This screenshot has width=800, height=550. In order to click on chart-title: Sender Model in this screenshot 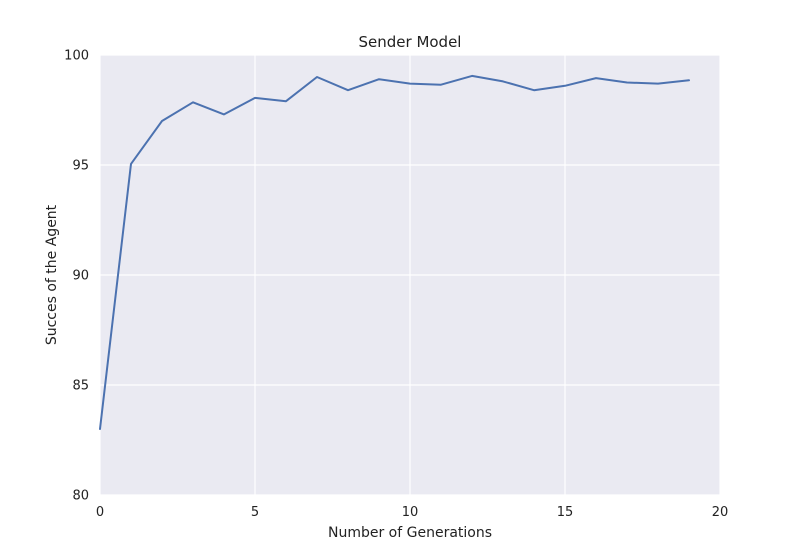, I will do `click(410, 42)`.